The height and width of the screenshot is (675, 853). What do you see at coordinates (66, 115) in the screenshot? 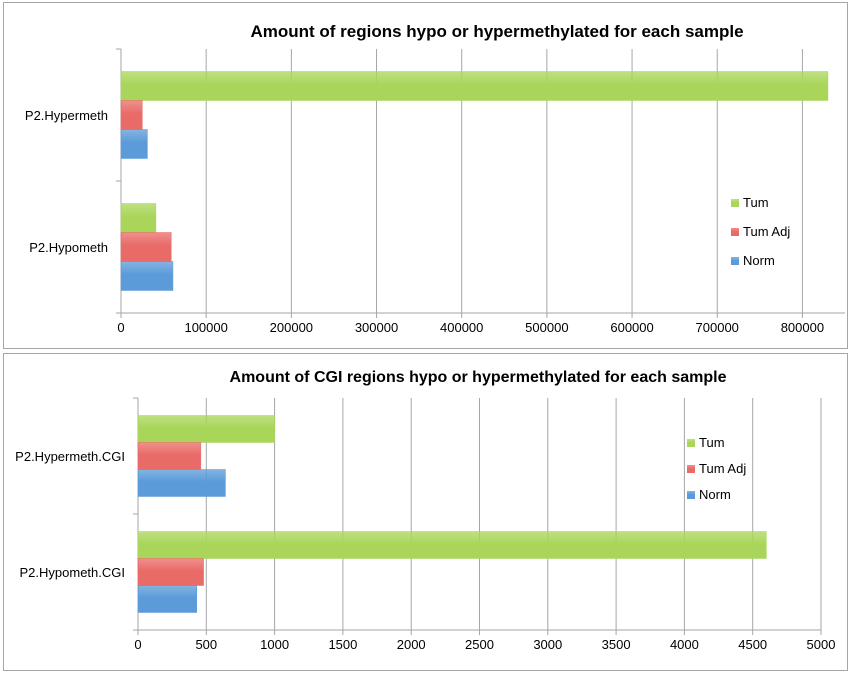
I see `category-label: P2.Hypermeth` at bounding box center [66, 115].